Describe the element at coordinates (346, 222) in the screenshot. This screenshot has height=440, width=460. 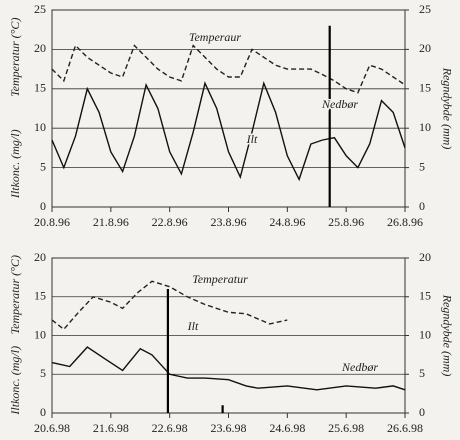
I see `x-tick-label: 25.8.96` at that location.